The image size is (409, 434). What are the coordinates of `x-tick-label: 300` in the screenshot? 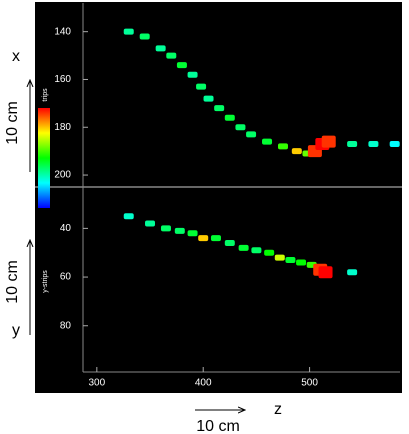 It's located at (96, 383).